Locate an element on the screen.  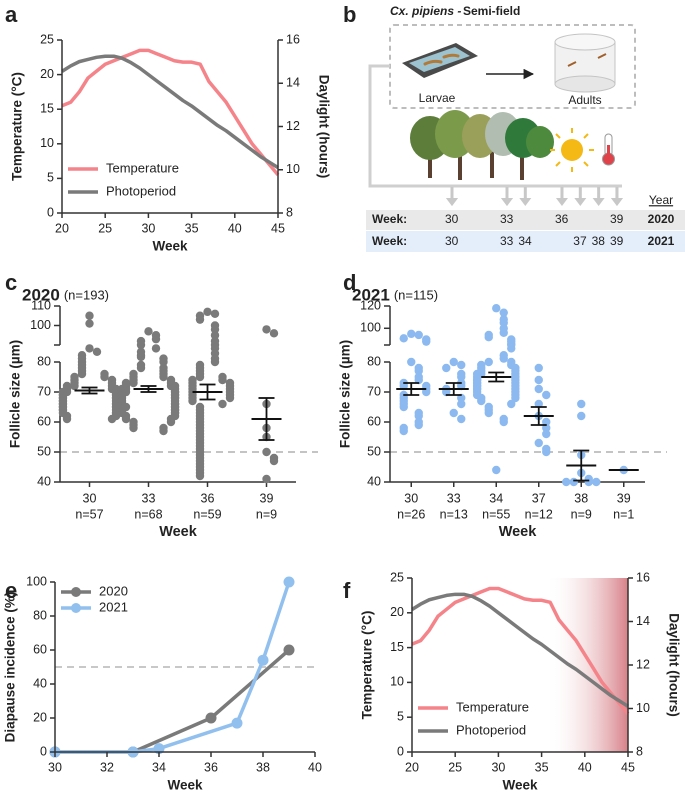
legend-label: Temperature is located at coordinates (492, 706).